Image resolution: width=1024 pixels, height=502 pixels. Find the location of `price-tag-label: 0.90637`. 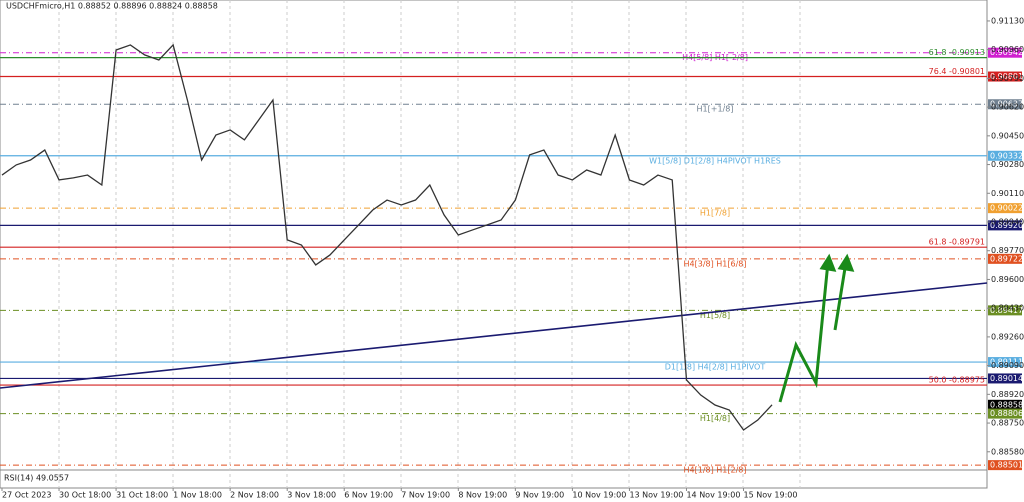

price-tag-label: 0.90637 is located at coordinates (1006, 104).